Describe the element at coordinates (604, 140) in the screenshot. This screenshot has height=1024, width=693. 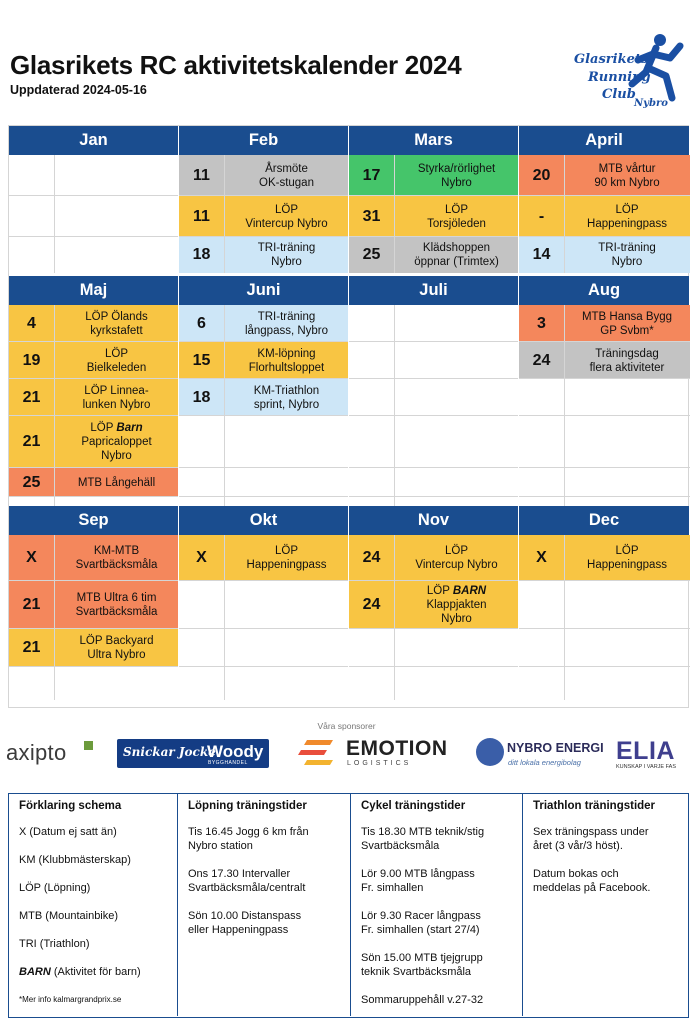
I see `month-header: April` at that location.